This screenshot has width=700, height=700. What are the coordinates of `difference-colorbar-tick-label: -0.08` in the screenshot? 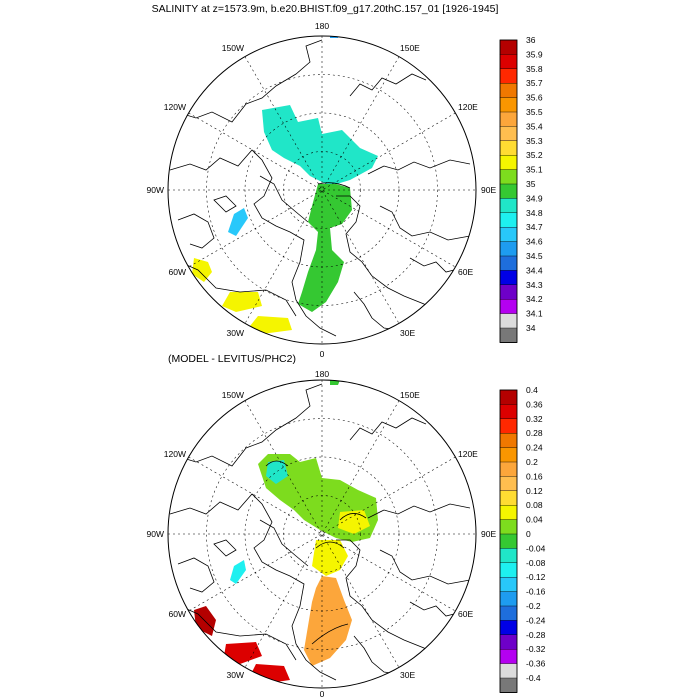 It's located at (536, 563).